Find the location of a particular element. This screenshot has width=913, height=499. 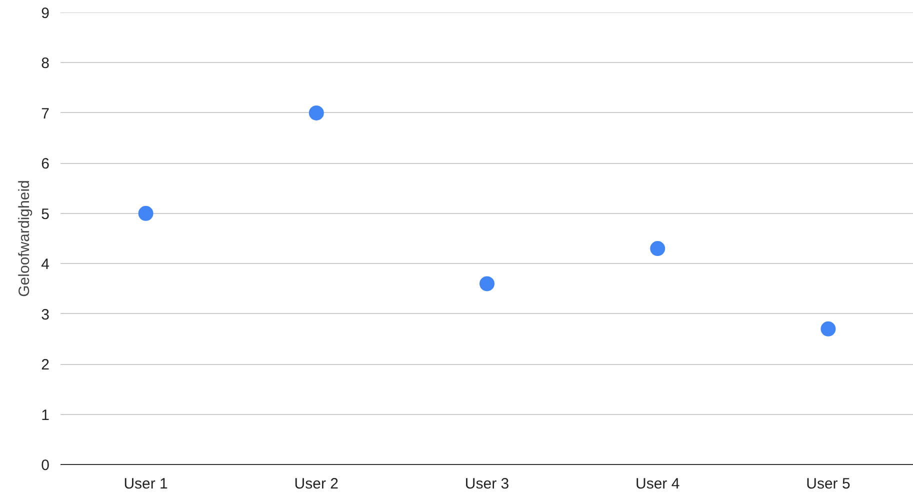

y-tick-label: 9 is located at coordinates (45, 13).